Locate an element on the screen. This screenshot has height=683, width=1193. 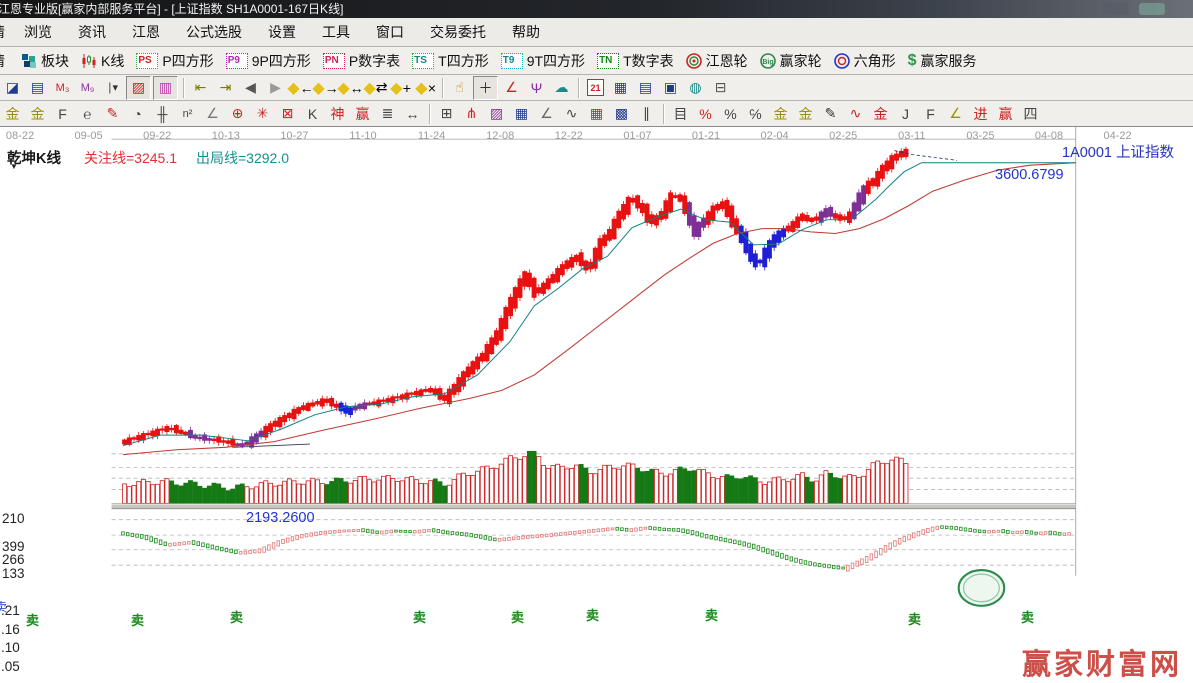
brush-tool-icon: ✎ is located at coordinates (830, 113).